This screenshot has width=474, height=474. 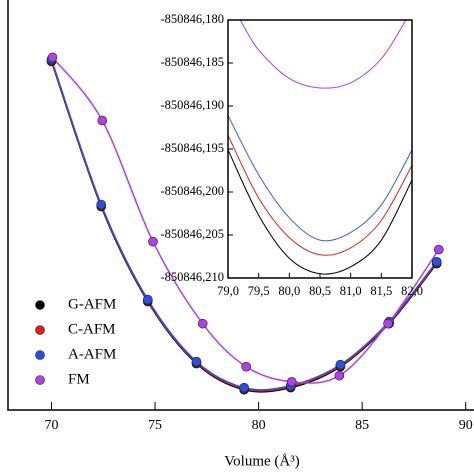 What do you see at coordinates (192, 19) in the screenshot?
I see `y-tick-label: -850846,180` at bounding box center [192, 19].